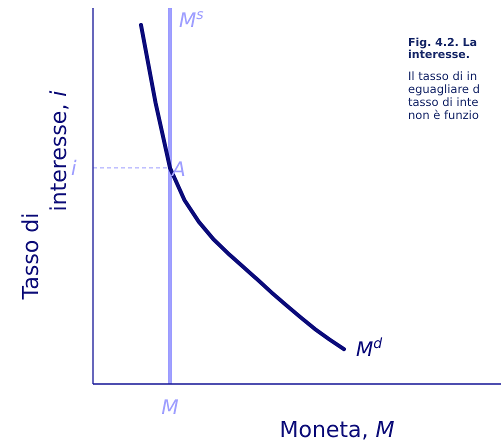 This screenshot has width=501, height=446. I want to click on text: M, so click(170, 407).